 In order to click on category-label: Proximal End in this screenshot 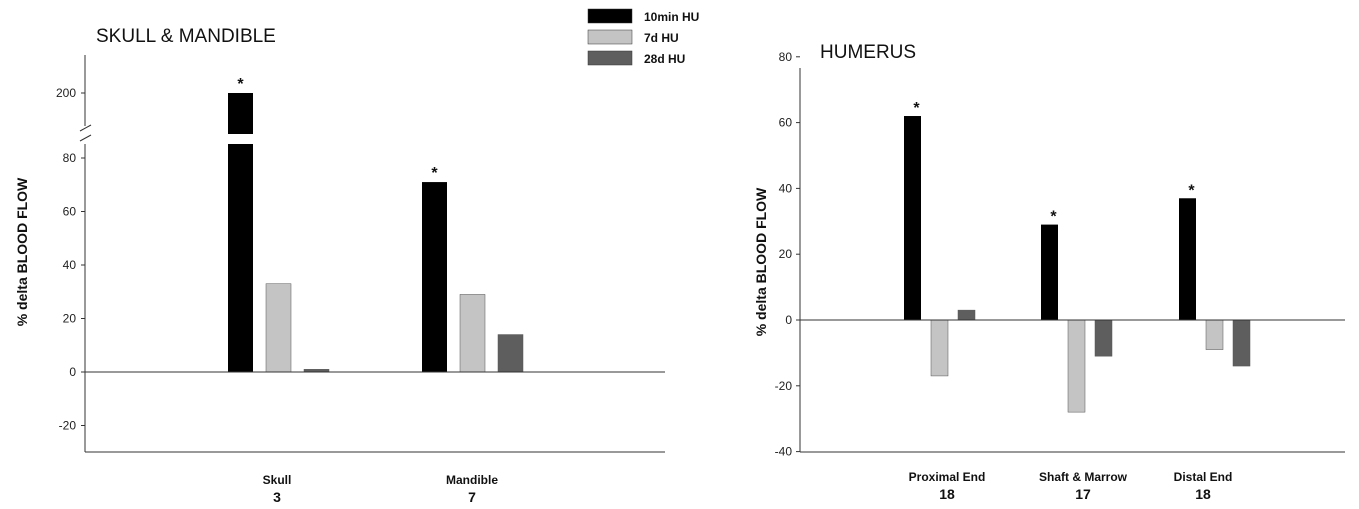, I will do `click(947, 477)`.